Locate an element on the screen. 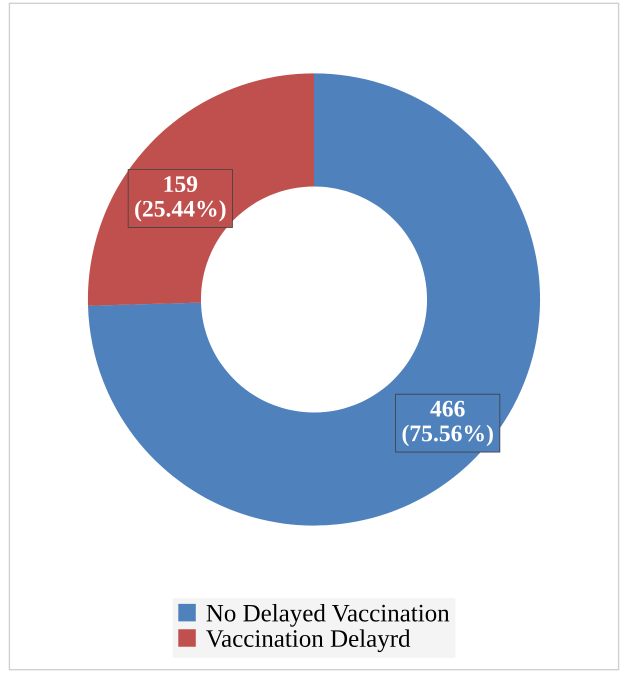 The image size is (628, 673). legend-label: Vaccination Delayrd is located at coordinates (308, 640).